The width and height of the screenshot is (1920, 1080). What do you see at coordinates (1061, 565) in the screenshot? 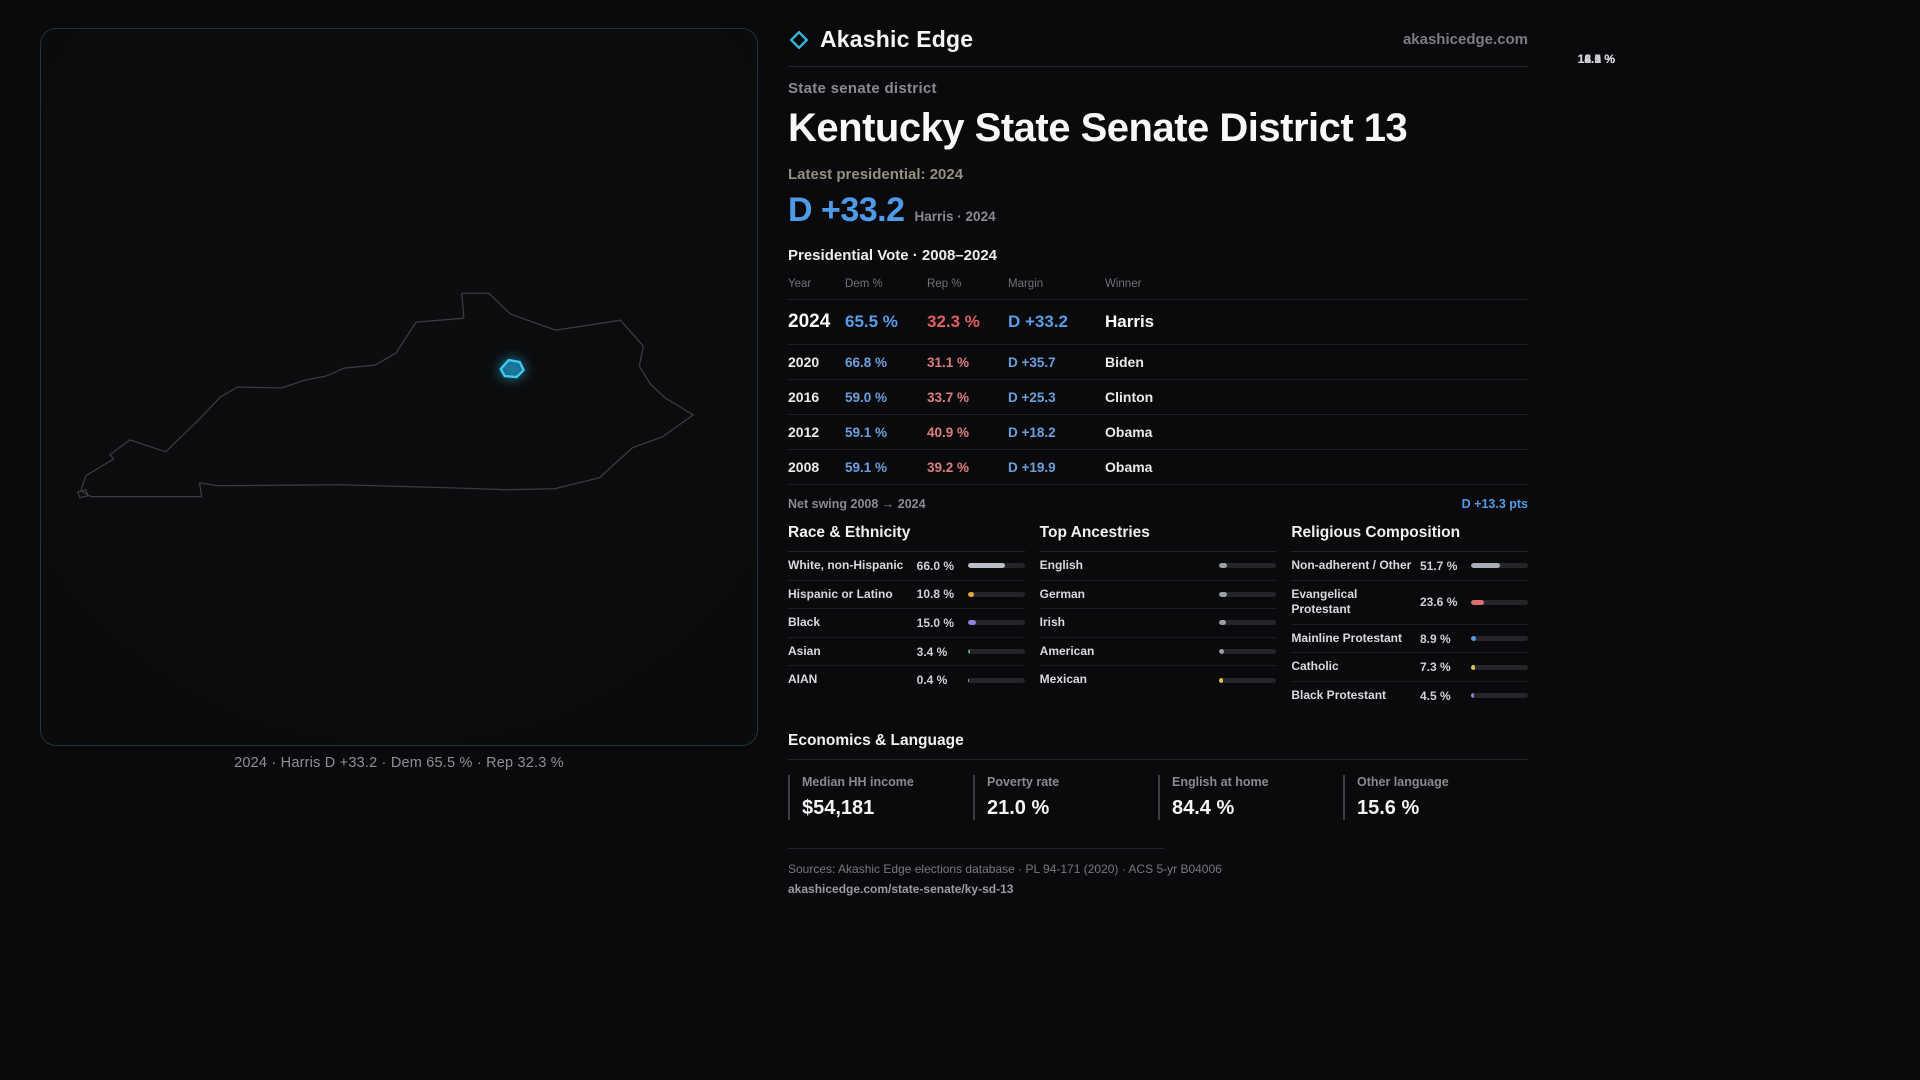
I see `demo-label: English` at bounding box center [1061, 565].